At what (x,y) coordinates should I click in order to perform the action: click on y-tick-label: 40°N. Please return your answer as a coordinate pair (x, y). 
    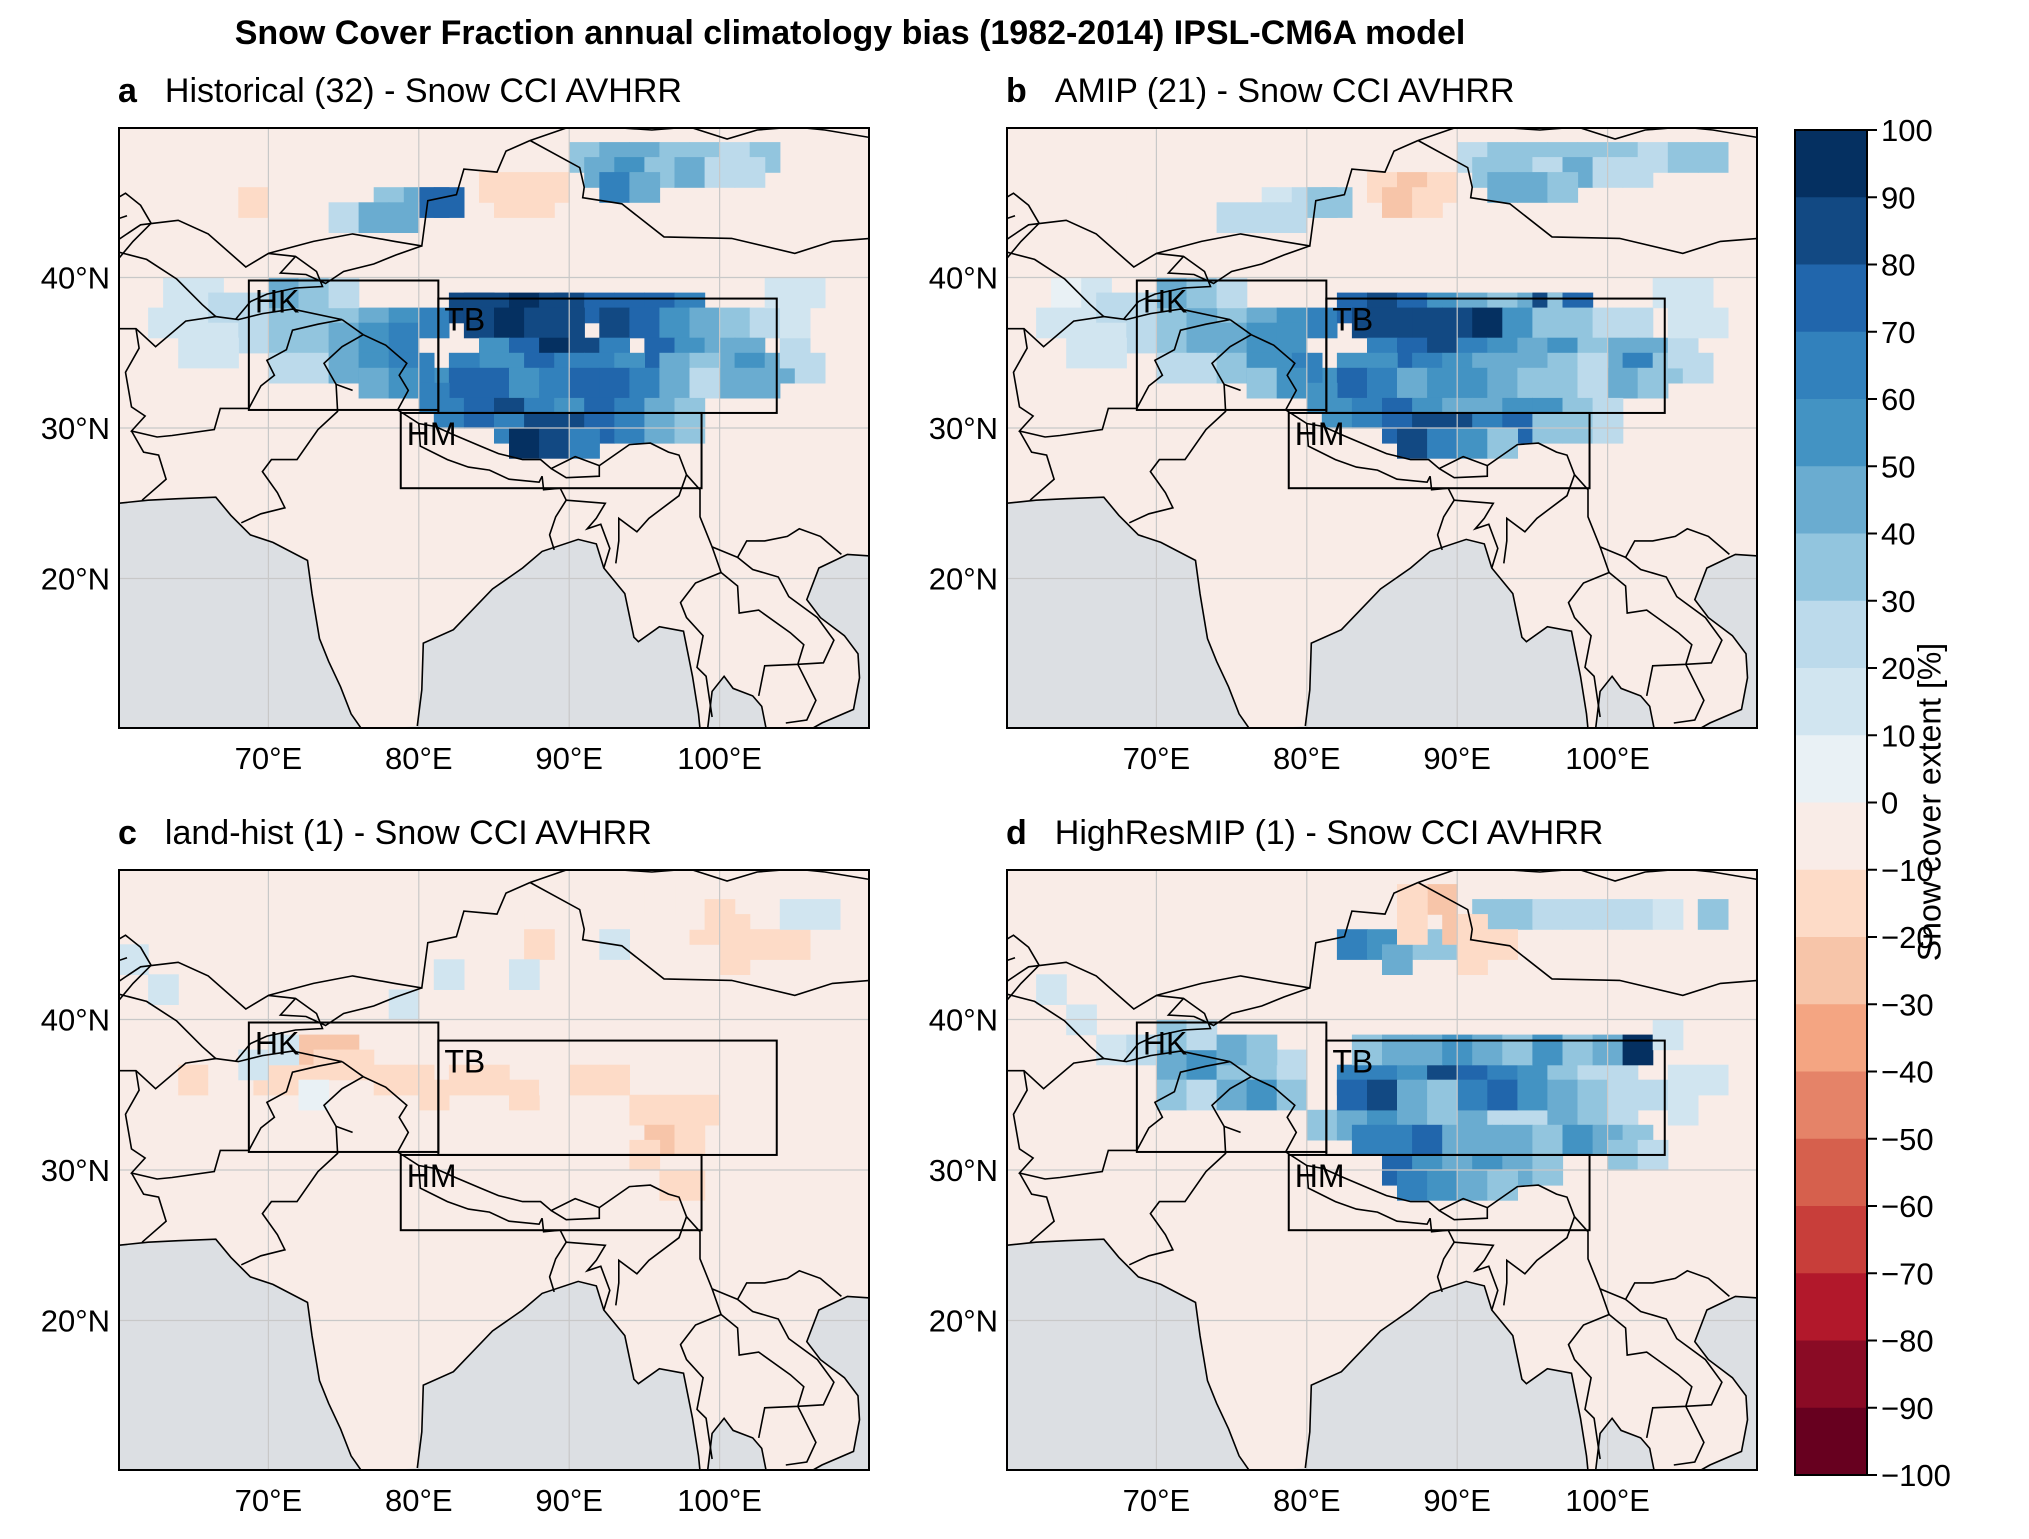
    Looking at the image, I should click on (963, 278).